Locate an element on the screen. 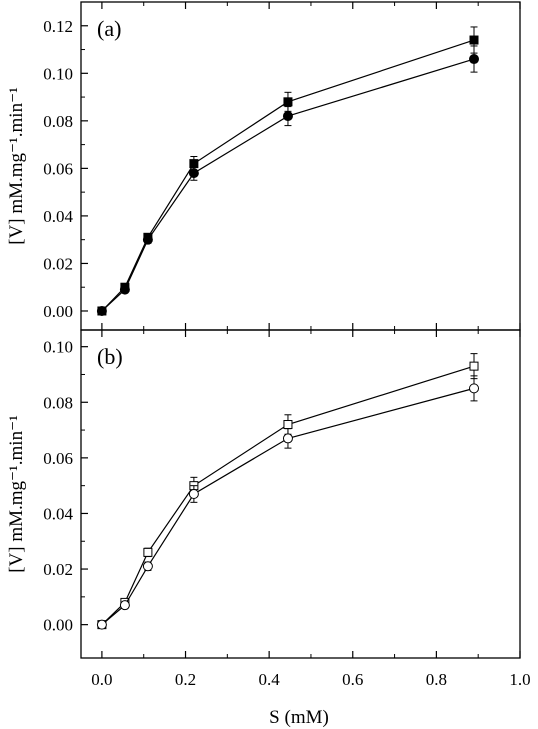 This screenshot has height=729, width=538. x-tick-label: 0.8 is located at coordinates (436, 679).